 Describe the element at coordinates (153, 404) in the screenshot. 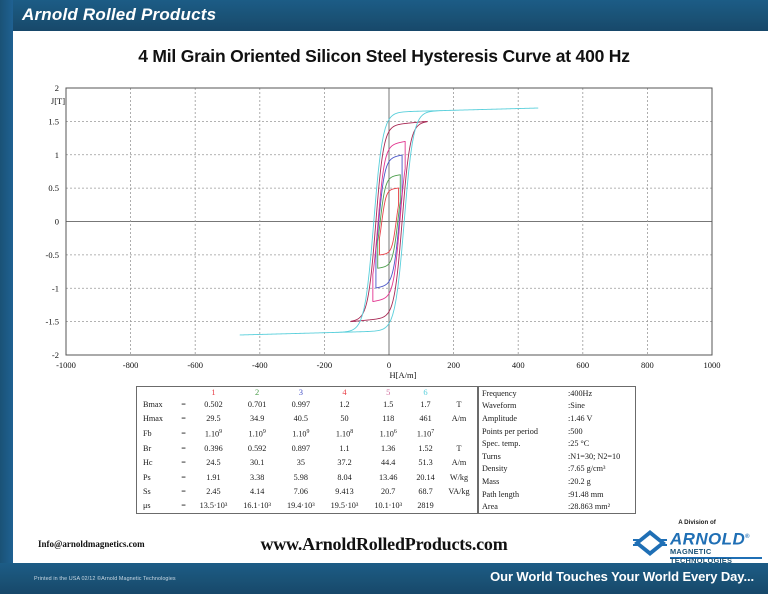

I see `row-label: Bmax` at that location.